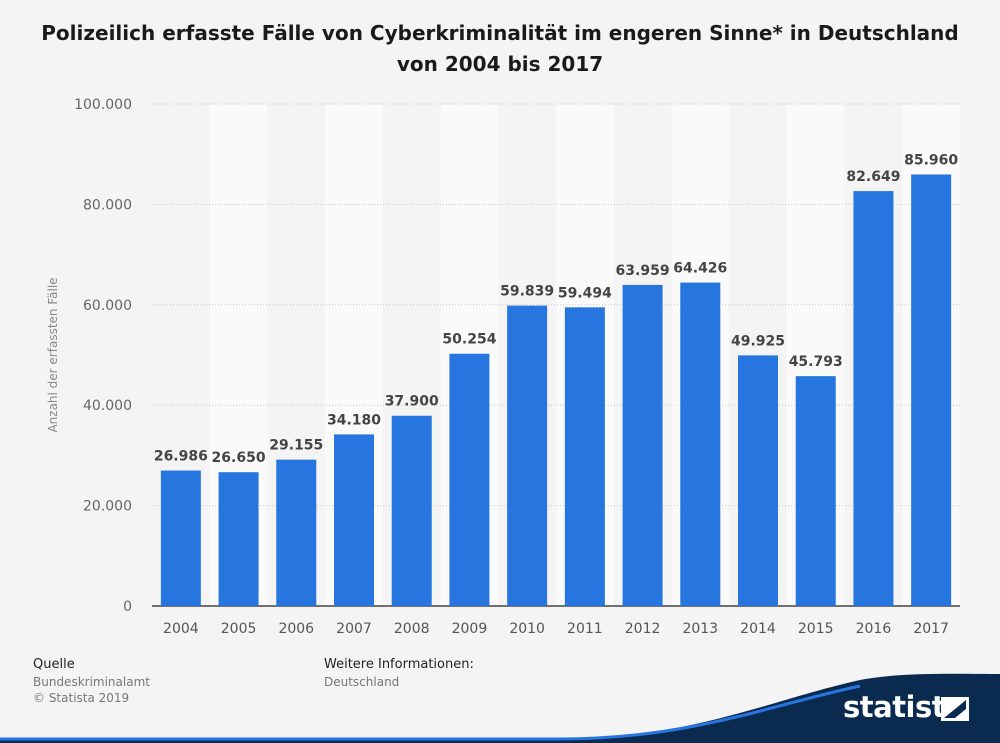 This screenshot has height=743, width=1000. I want to click on source-heading: Quelle, so click(54, 664).